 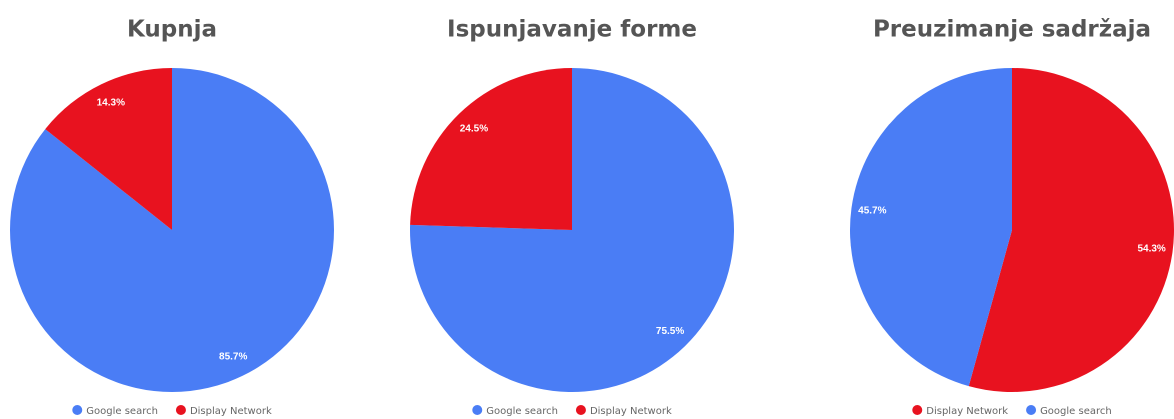 What do you see at coordinates (111, 103) in the screenshot?
I see `value-label: 14.3%` at bounding box center [111, 103].